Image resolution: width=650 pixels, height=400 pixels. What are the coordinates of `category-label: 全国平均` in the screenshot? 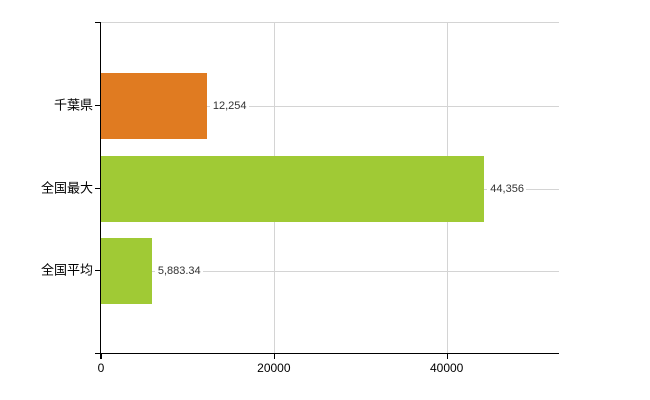 It's located at (66, 270).